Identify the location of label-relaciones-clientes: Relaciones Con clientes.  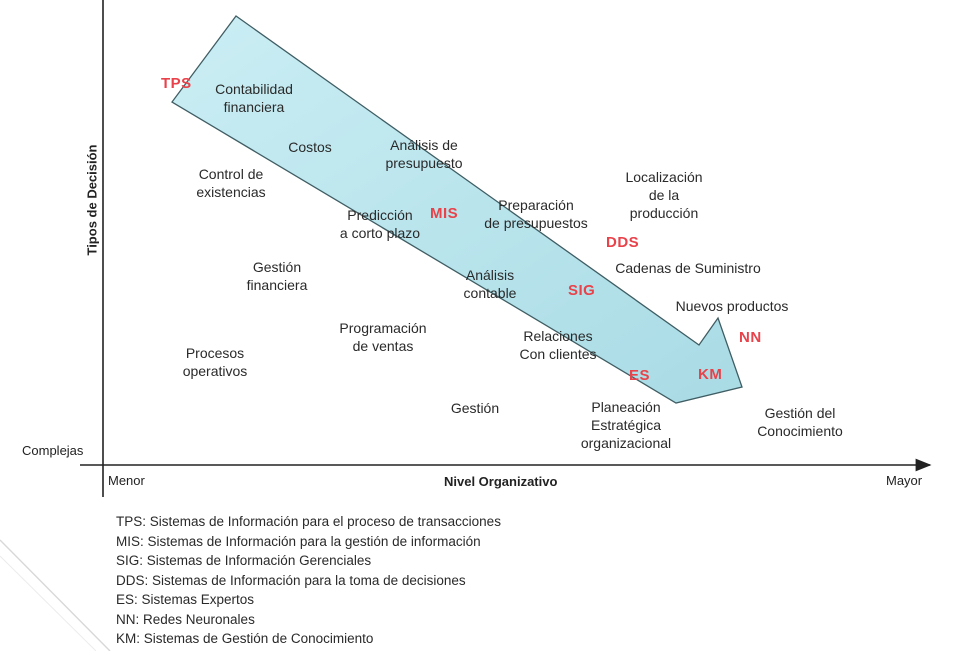
(558, 345).